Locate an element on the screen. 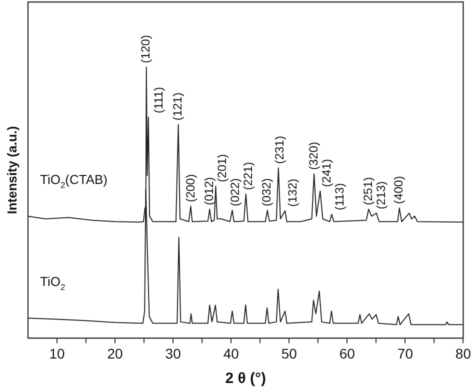 The image size is (474, 392). x-tick-label: 70 is located at coordinates (405, 353).